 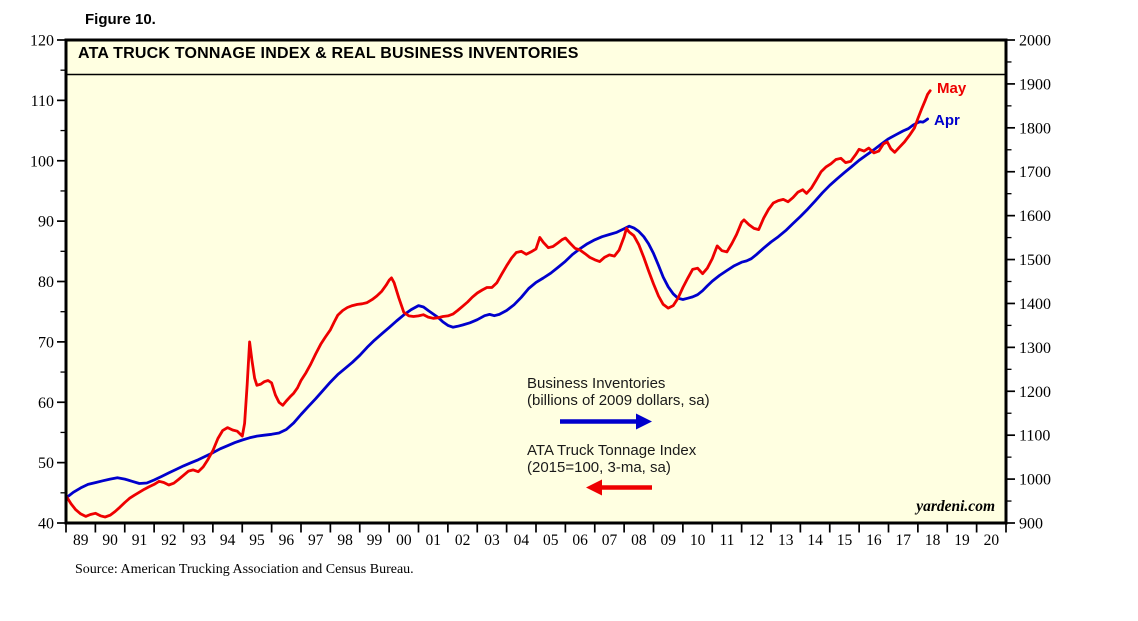 What do you see at coordinates (492, 540) in the screenshot?
I see `x-axis-tick-label: 03` at bounding box center [492, 540].